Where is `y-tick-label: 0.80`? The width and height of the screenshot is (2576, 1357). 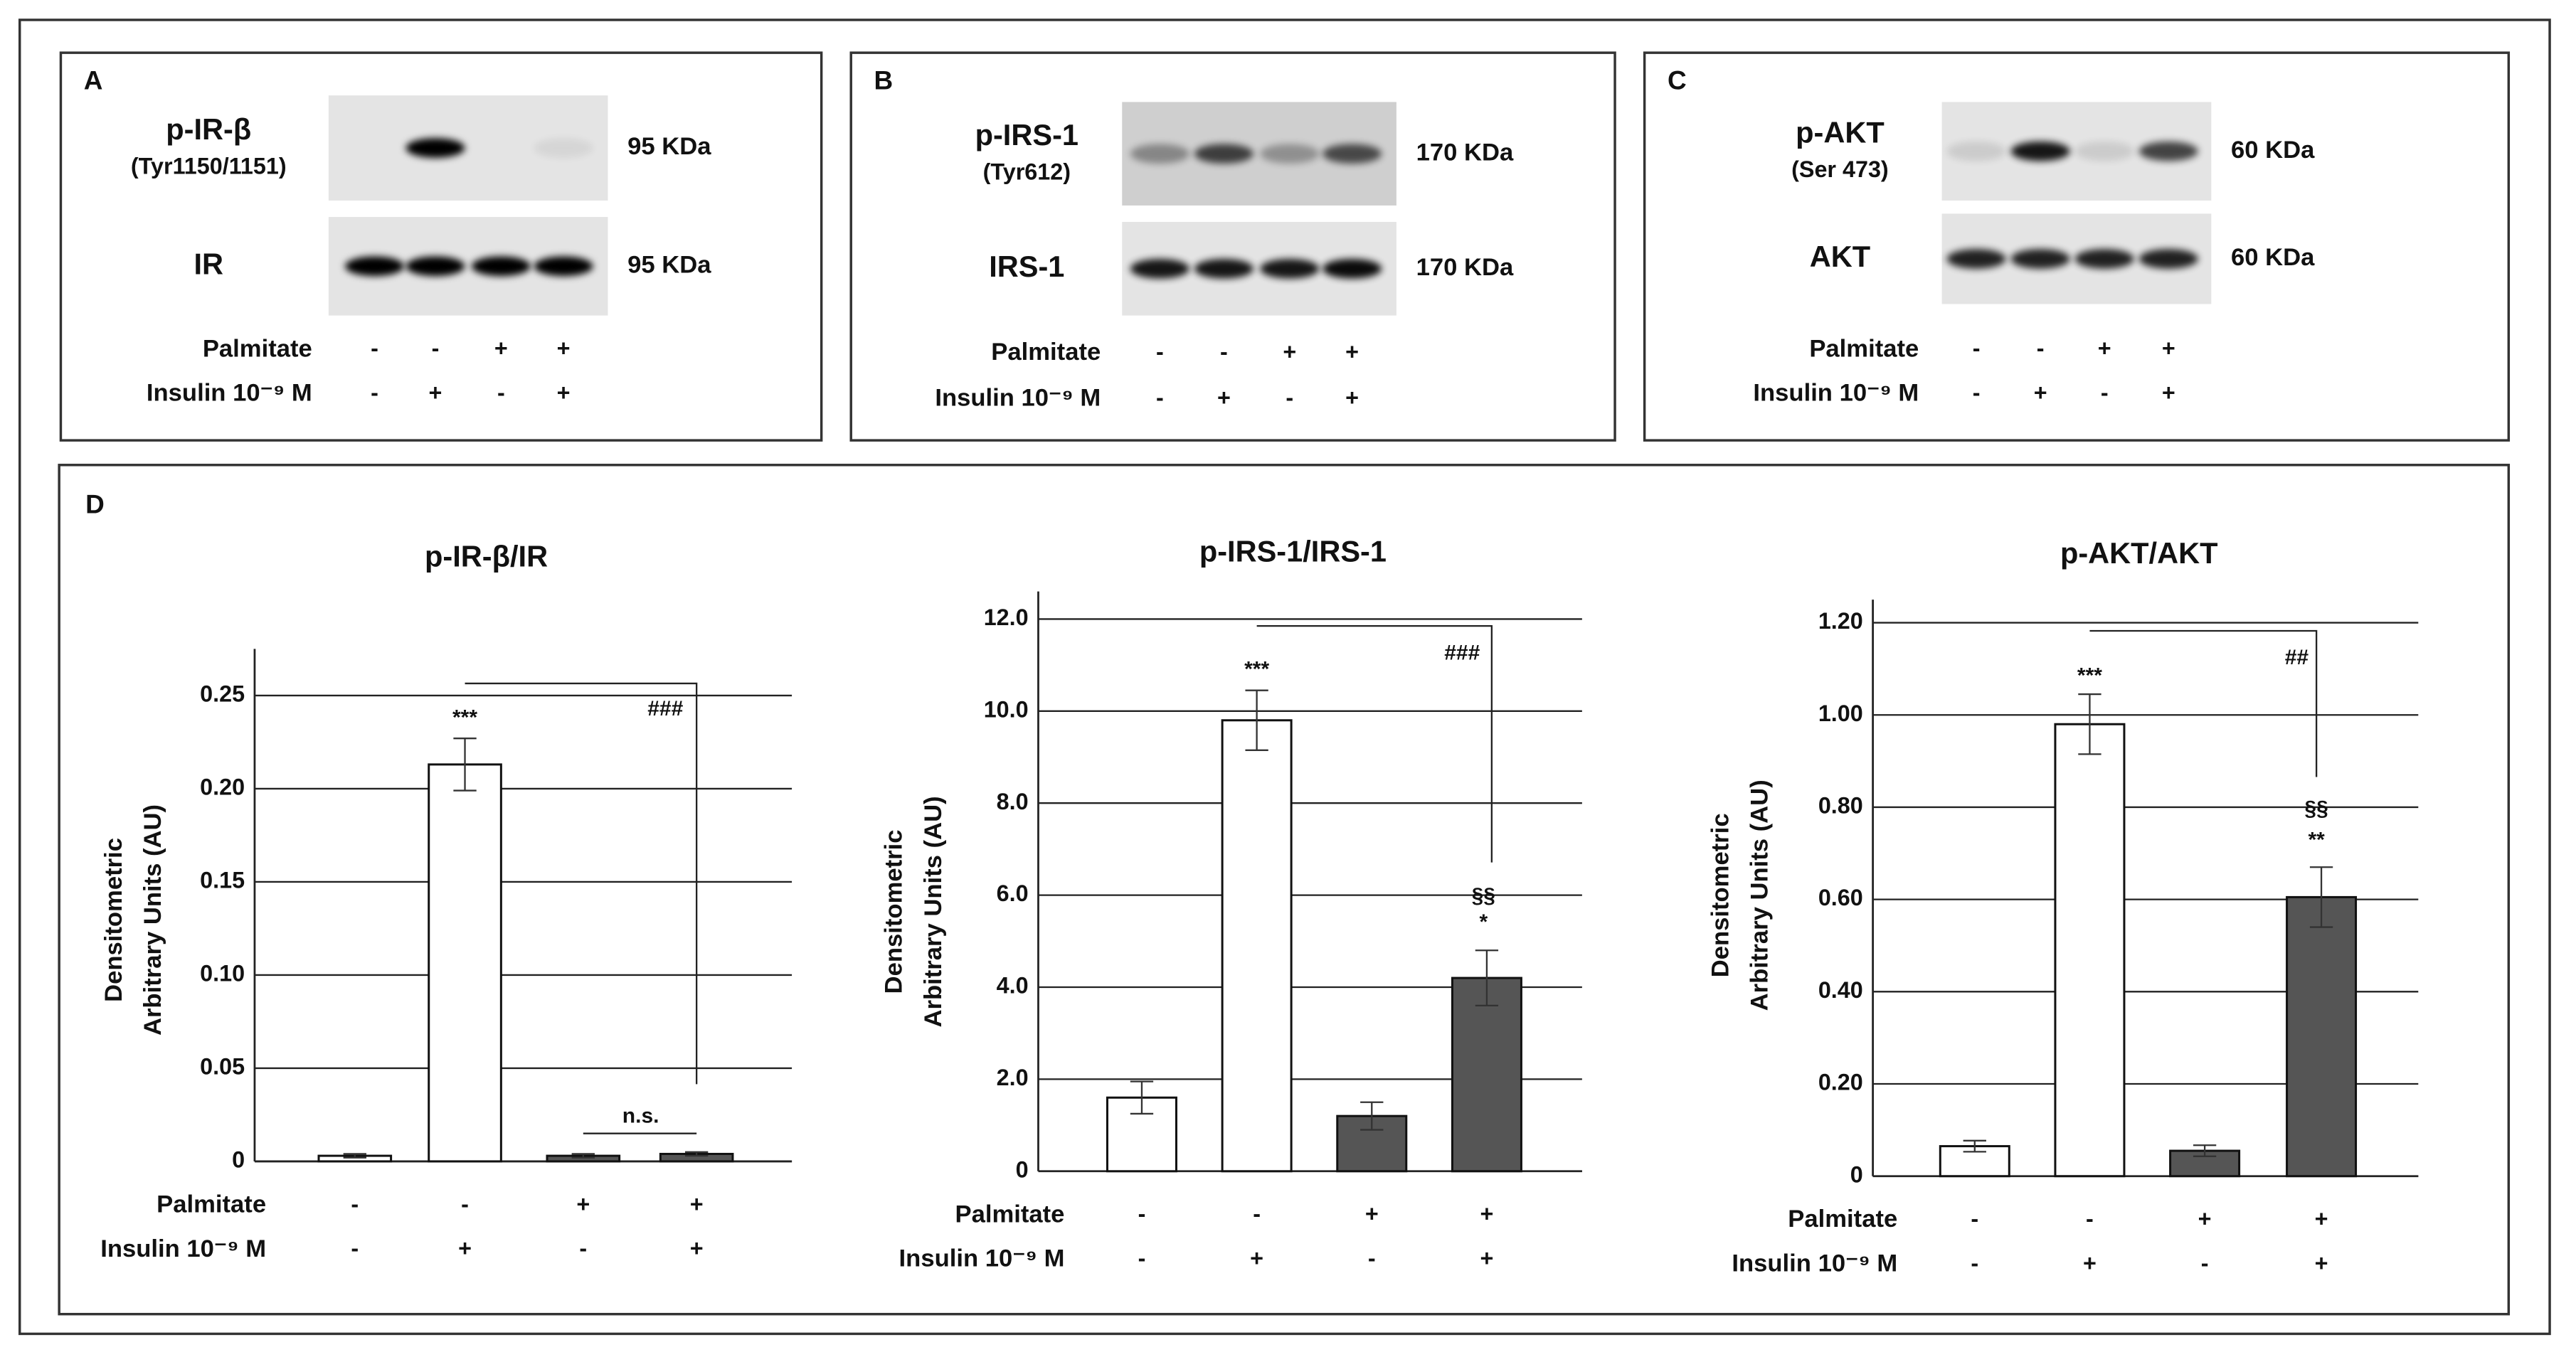
y-tick-label: 0.80 is located at coordinates (1840, 806).